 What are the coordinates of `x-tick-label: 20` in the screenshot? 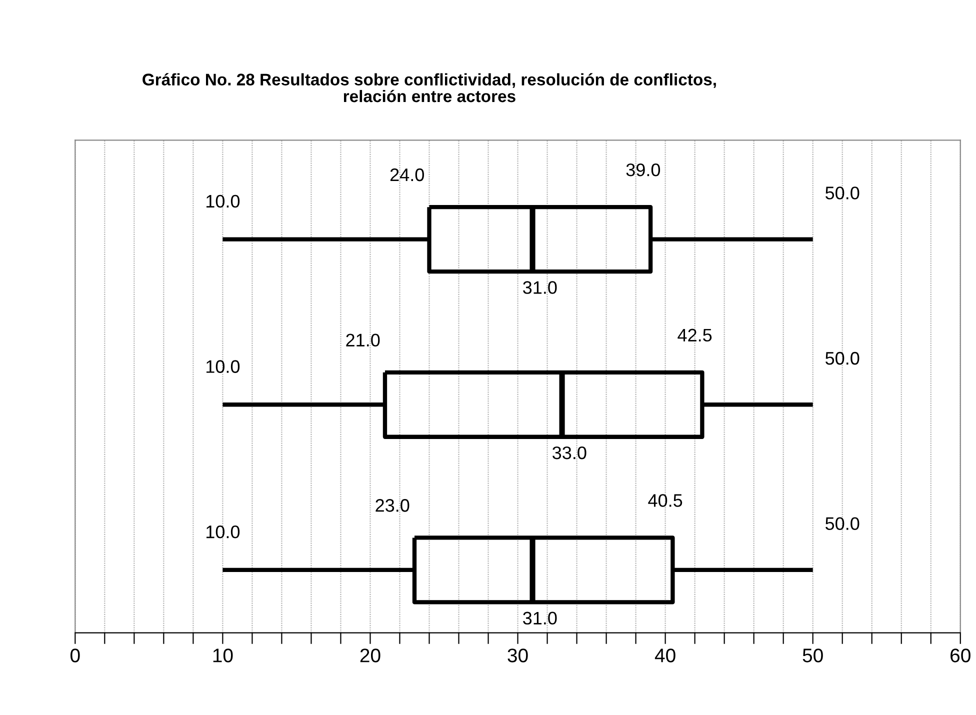 It's located at (370, 655).